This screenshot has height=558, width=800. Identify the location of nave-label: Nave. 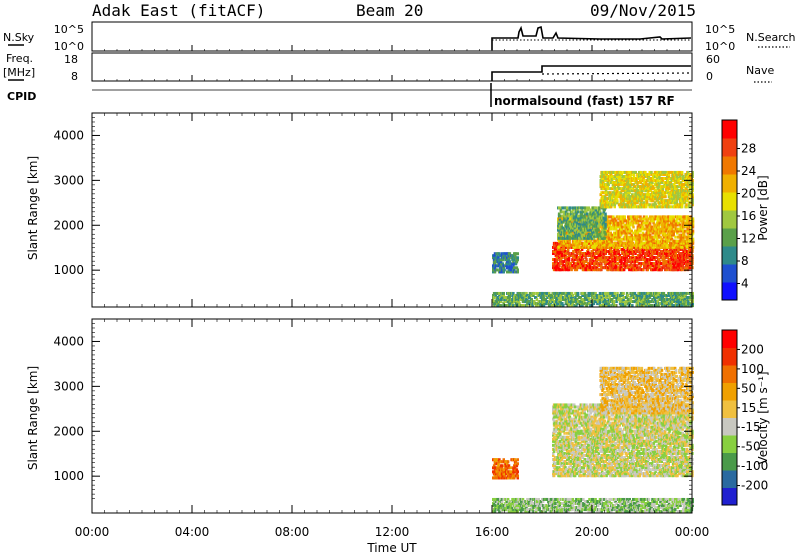
(760, 70).